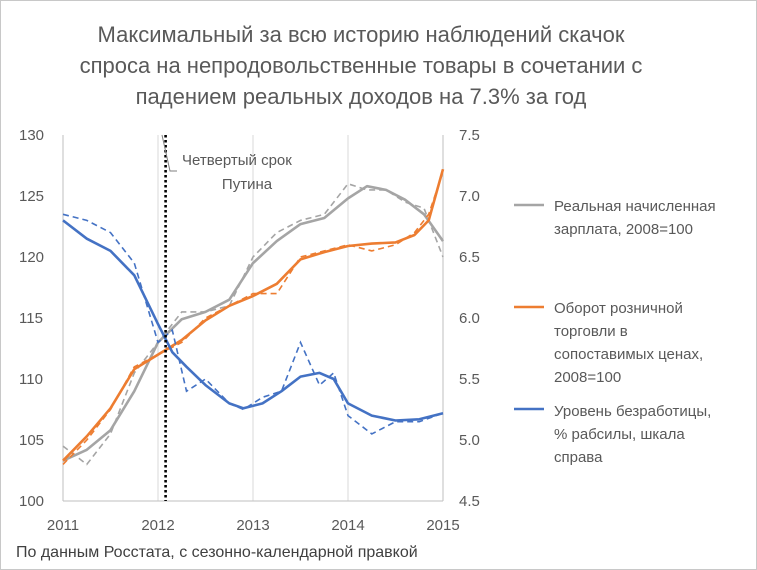  Describe the element at coordinates (252, 525) in the screenshot. I see `x-tick-label: 2013` at that location.